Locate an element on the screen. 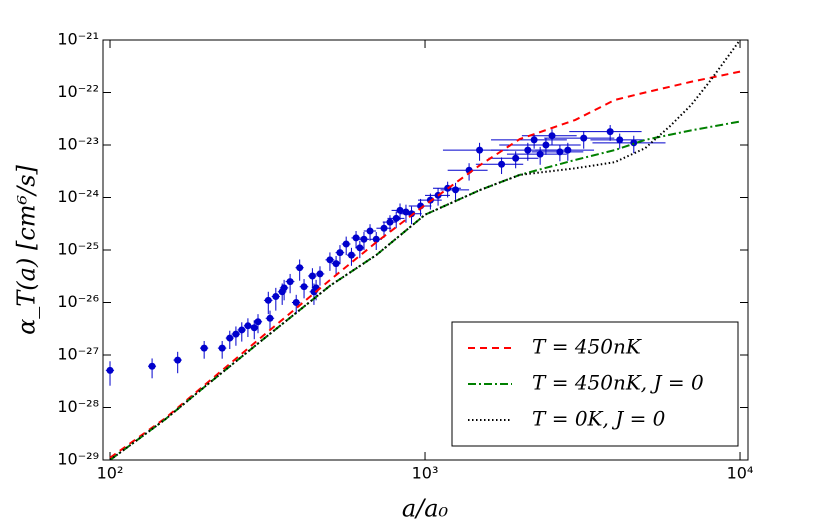 The height and width of the screenshot is (529, 830). legend-label: T = 450nK is located at coordinates (587, 347).